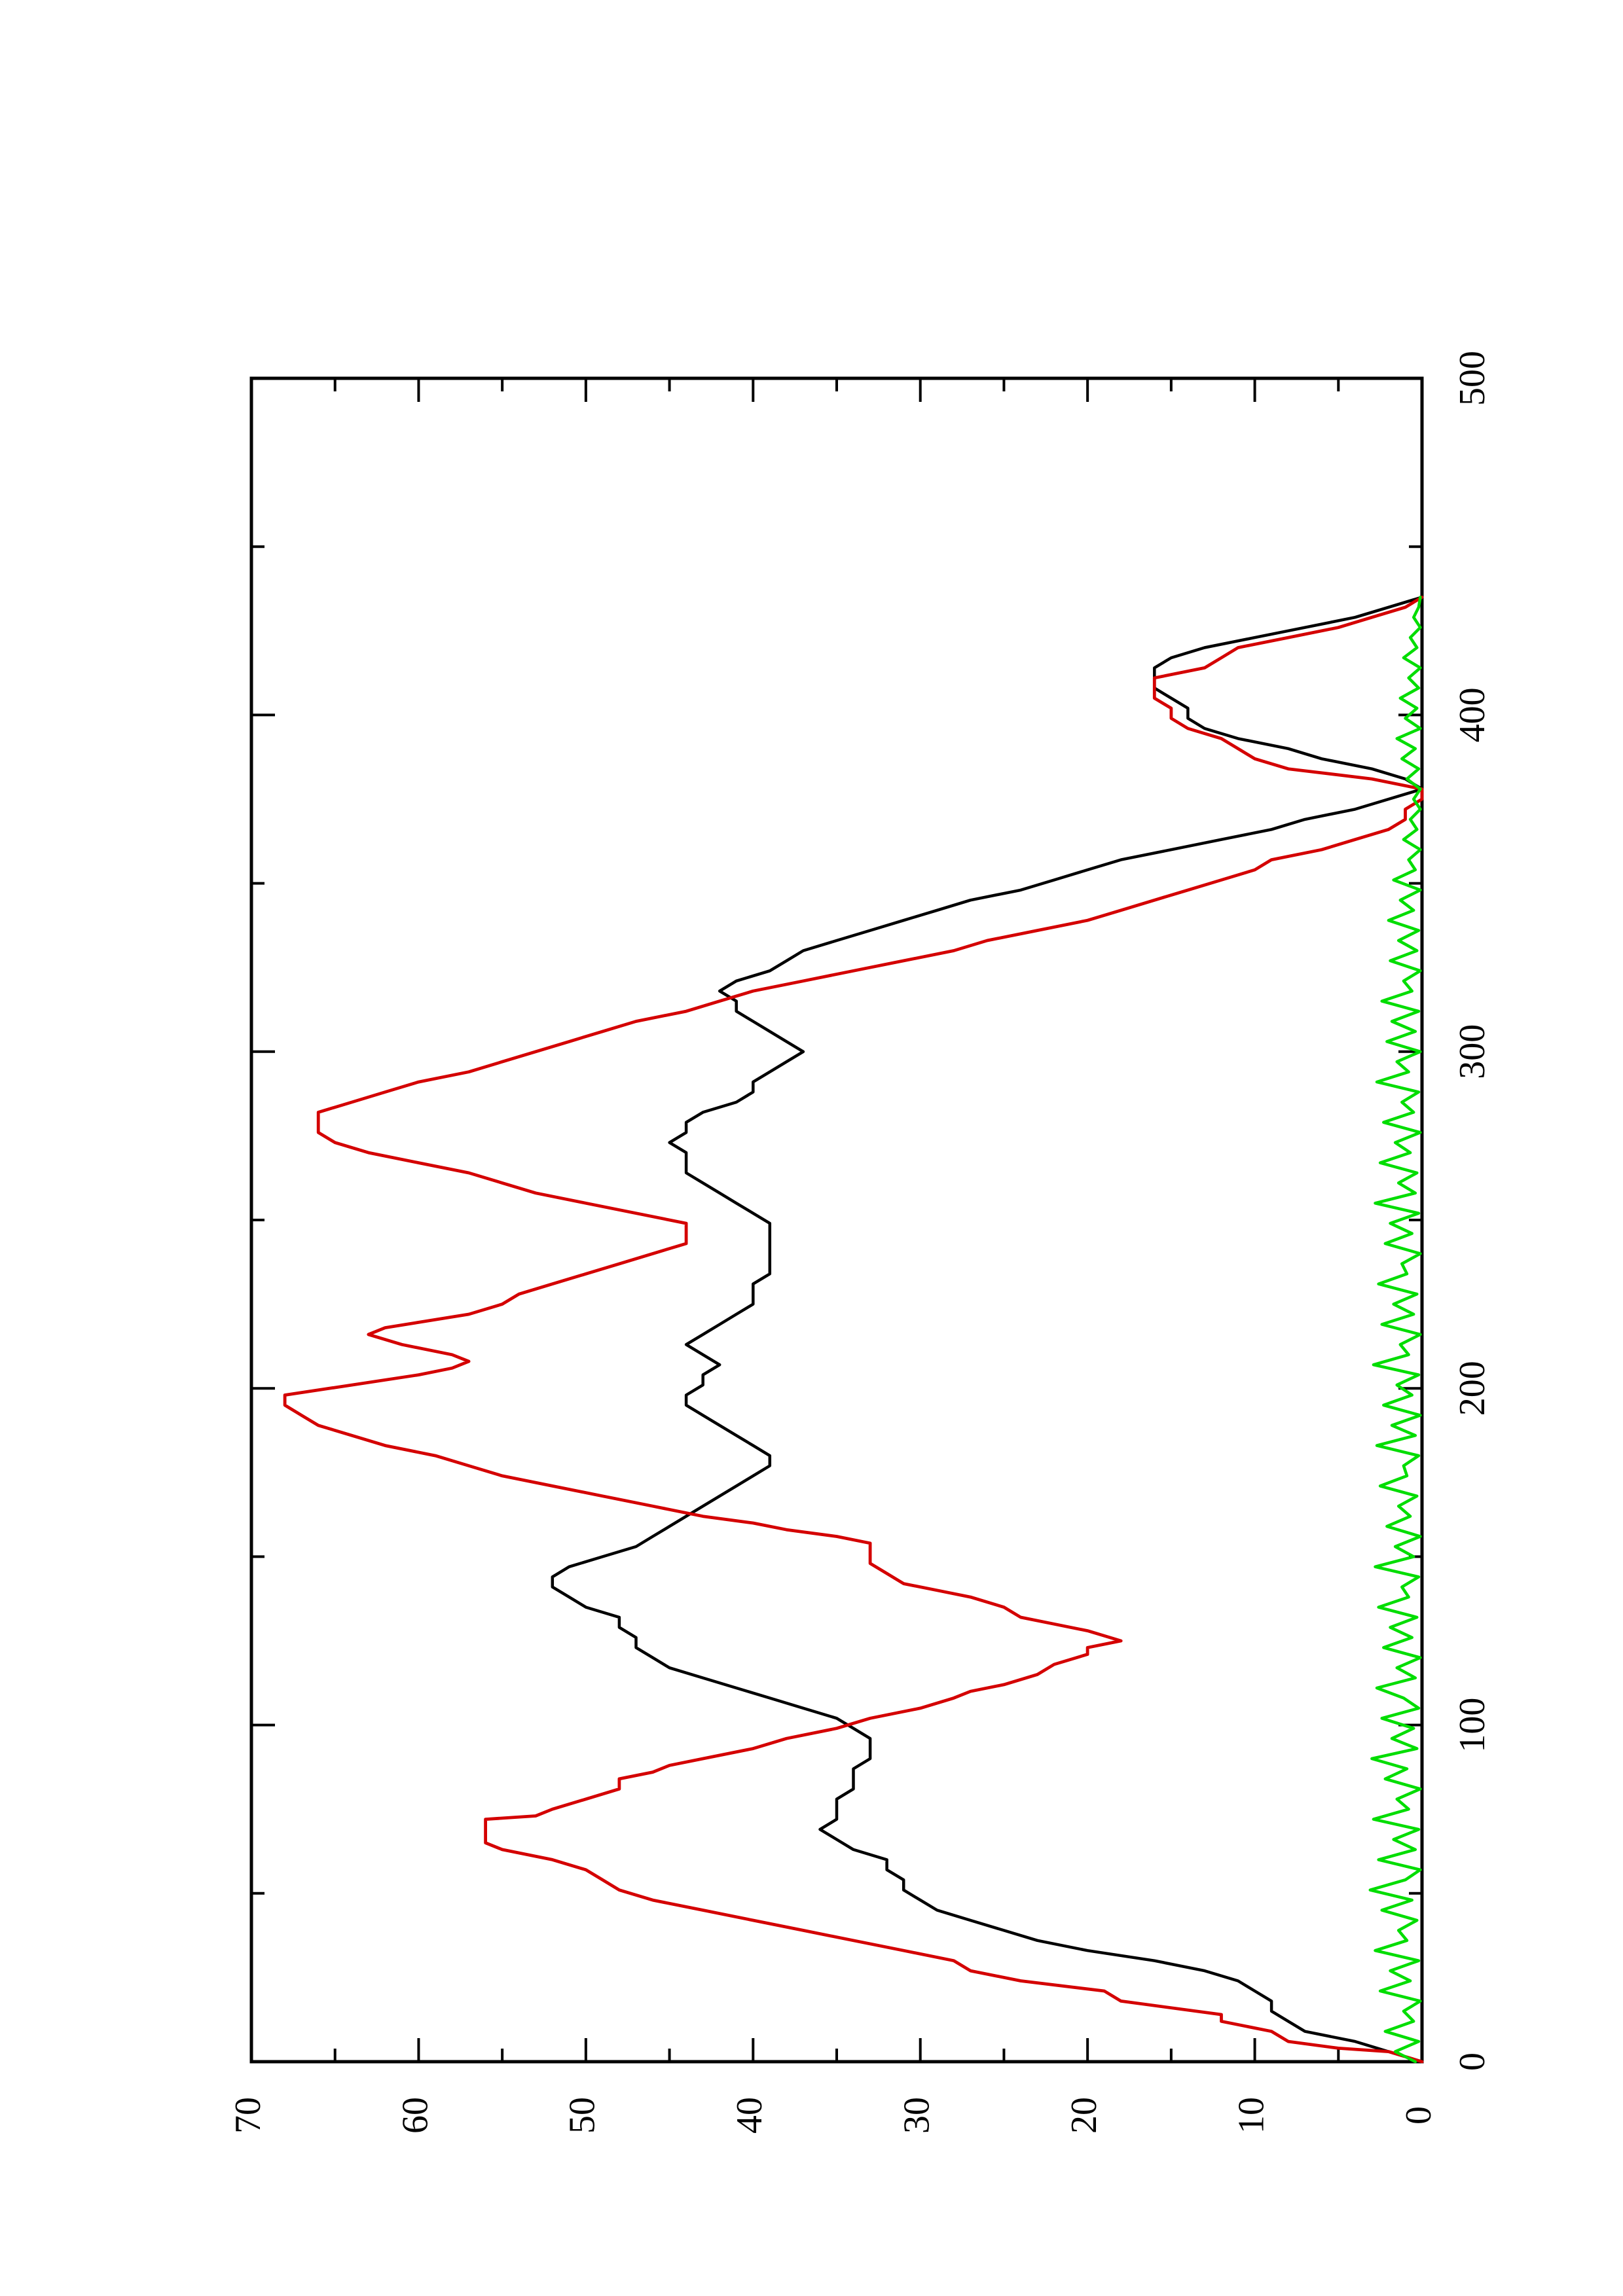  I want to click on x-tick-label: 0, so click(1472, 2062).